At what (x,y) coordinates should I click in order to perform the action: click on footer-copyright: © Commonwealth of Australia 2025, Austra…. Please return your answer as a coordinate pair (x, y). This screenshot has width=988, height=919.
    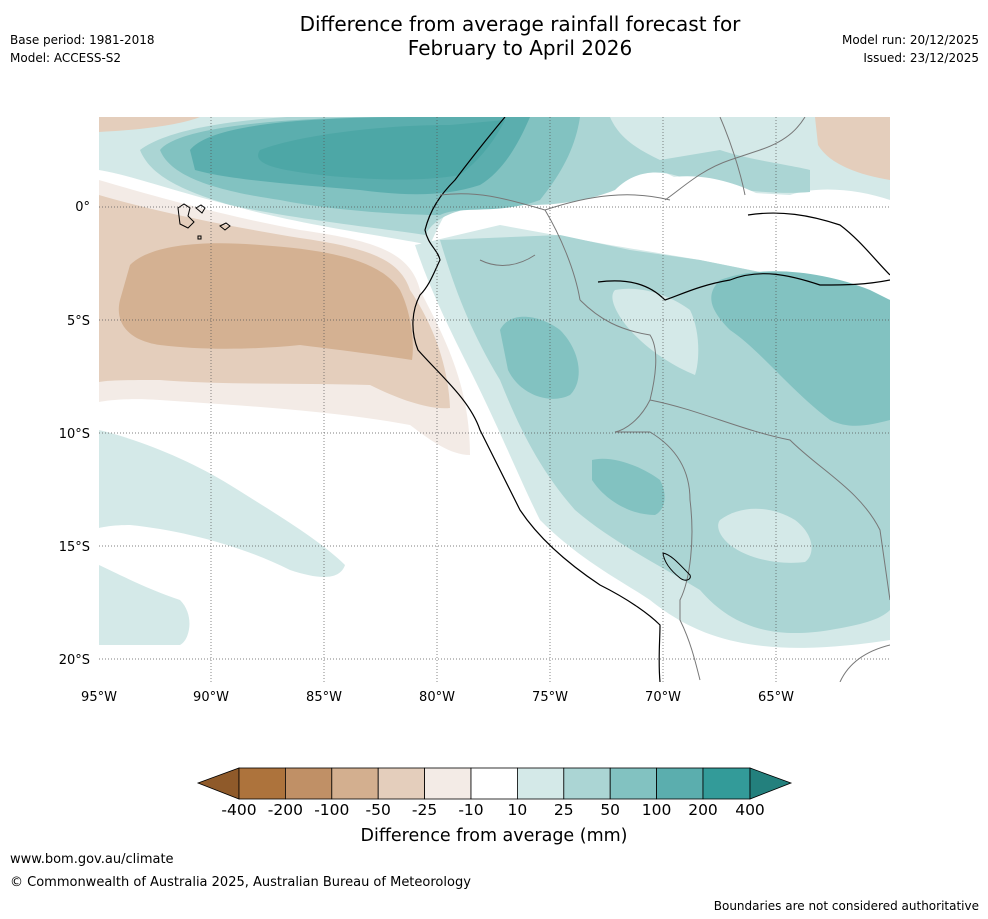
    Looking at the image, I should click on (240, 882).